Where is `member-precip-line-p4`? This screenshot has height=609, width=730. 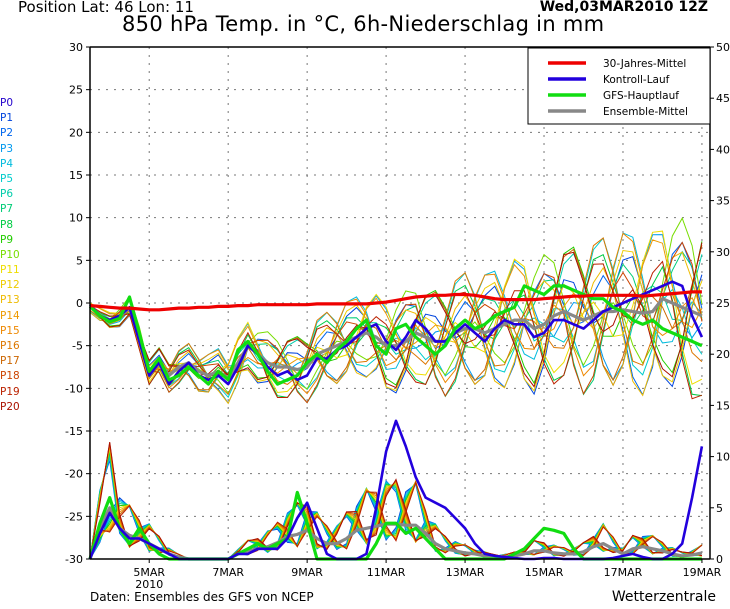 member-precip-line-p4 is located at coordinates (395, 508).